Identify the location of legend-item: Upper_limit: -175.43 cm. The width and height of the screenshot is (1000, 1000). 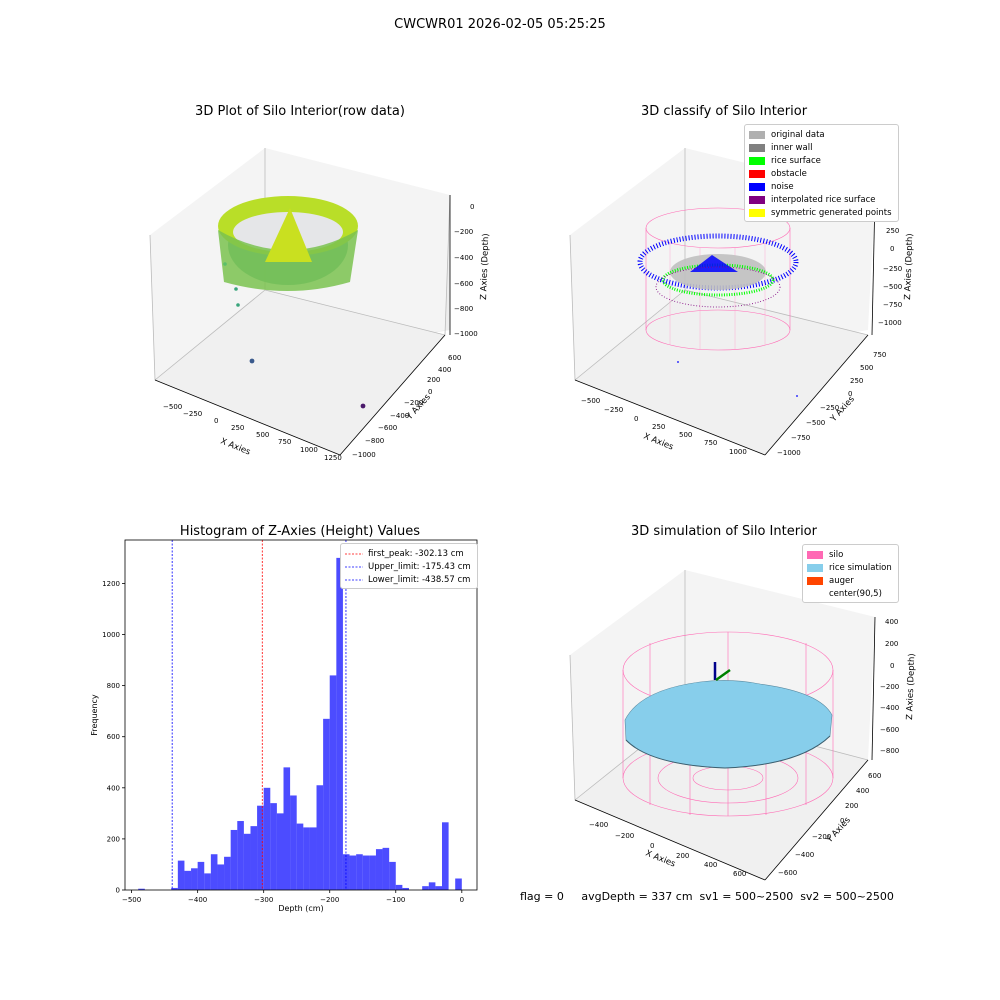
(408, 566).